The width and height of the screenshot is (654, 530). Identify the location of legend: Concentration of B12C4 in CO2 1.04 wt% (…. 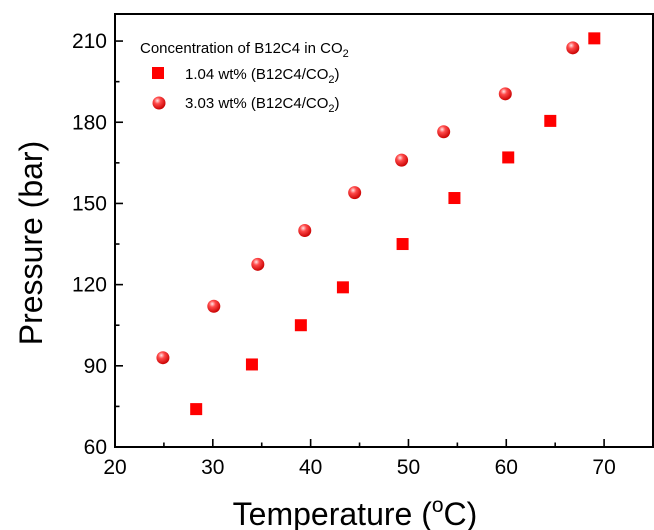
(244, 77).